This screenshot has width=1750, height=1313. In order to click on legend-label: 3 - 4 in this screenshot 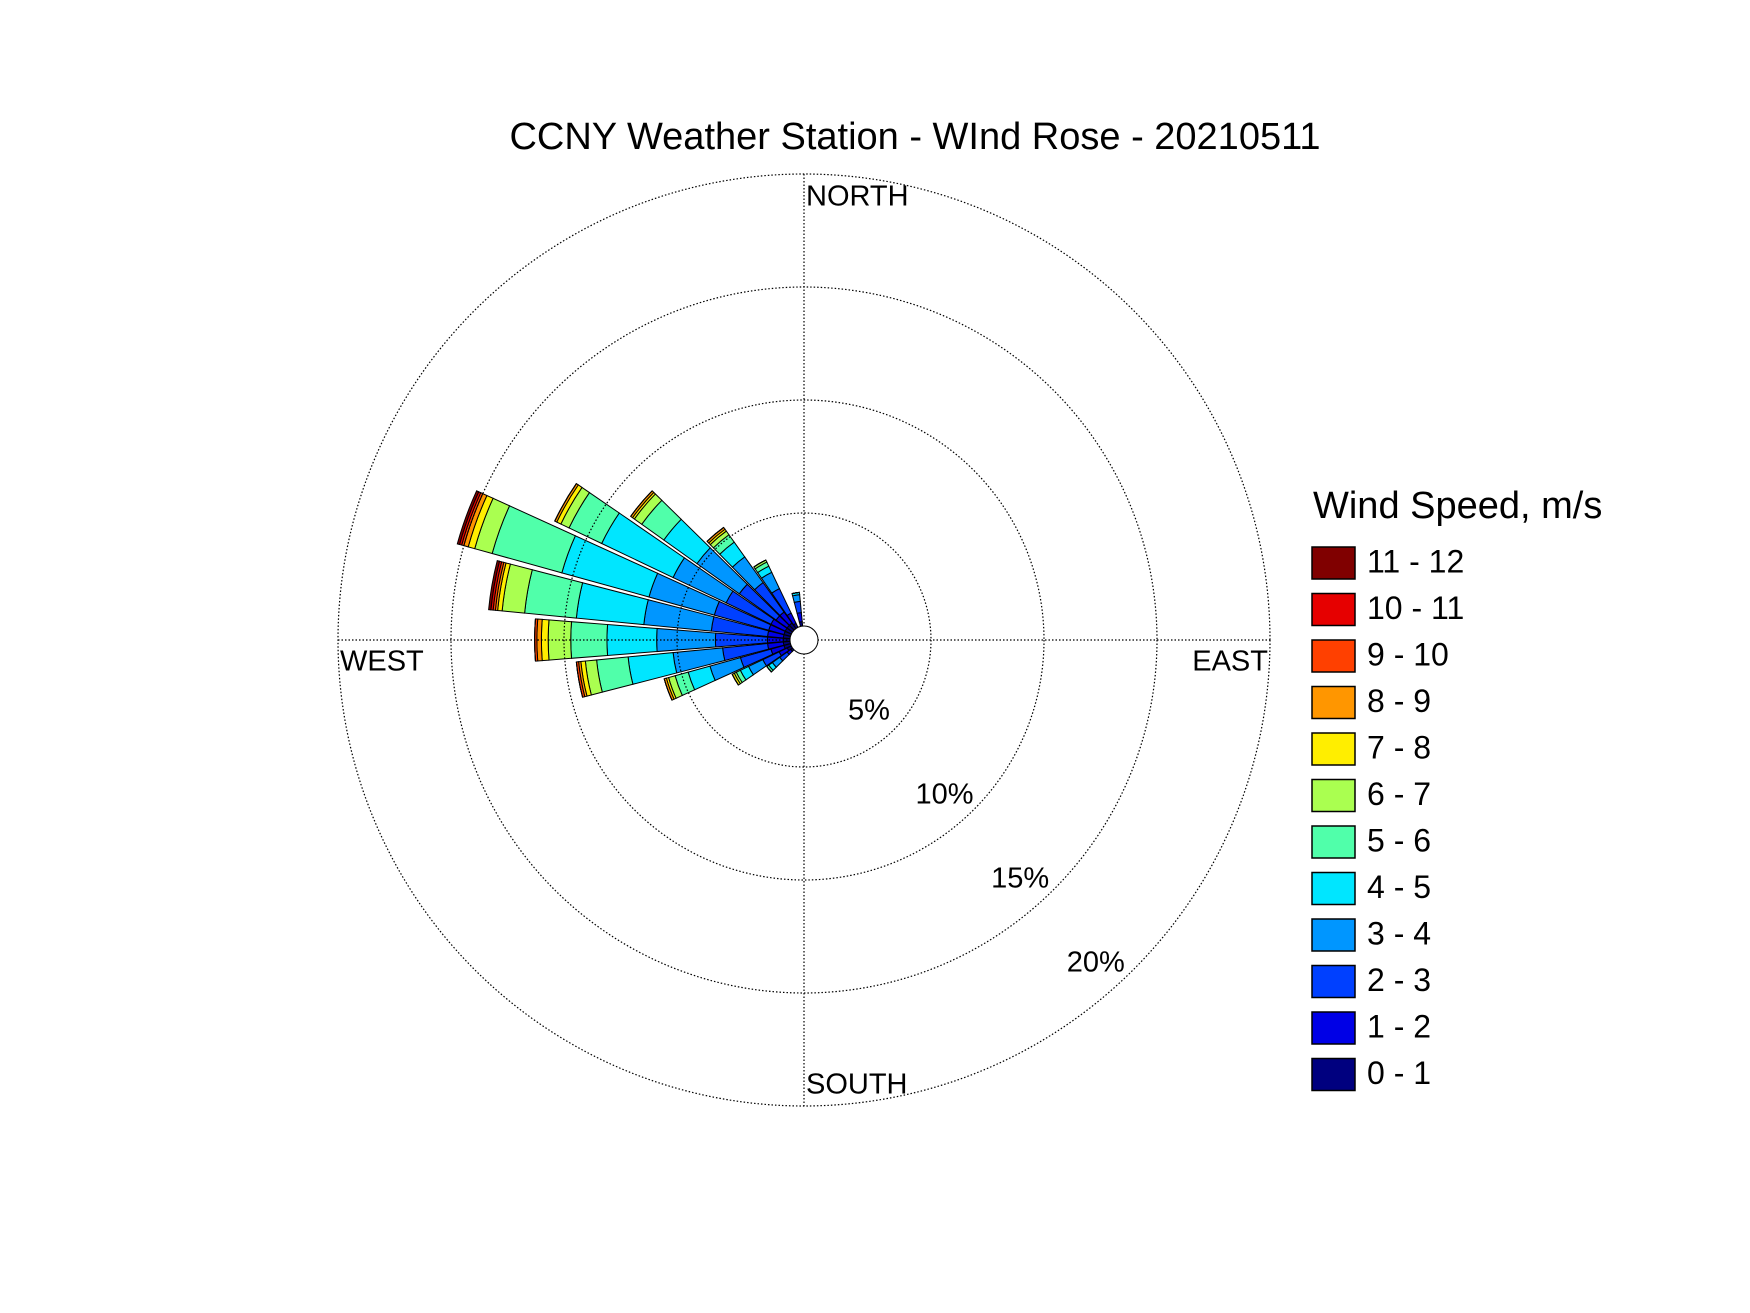, I will do `click(1399, 933)`.